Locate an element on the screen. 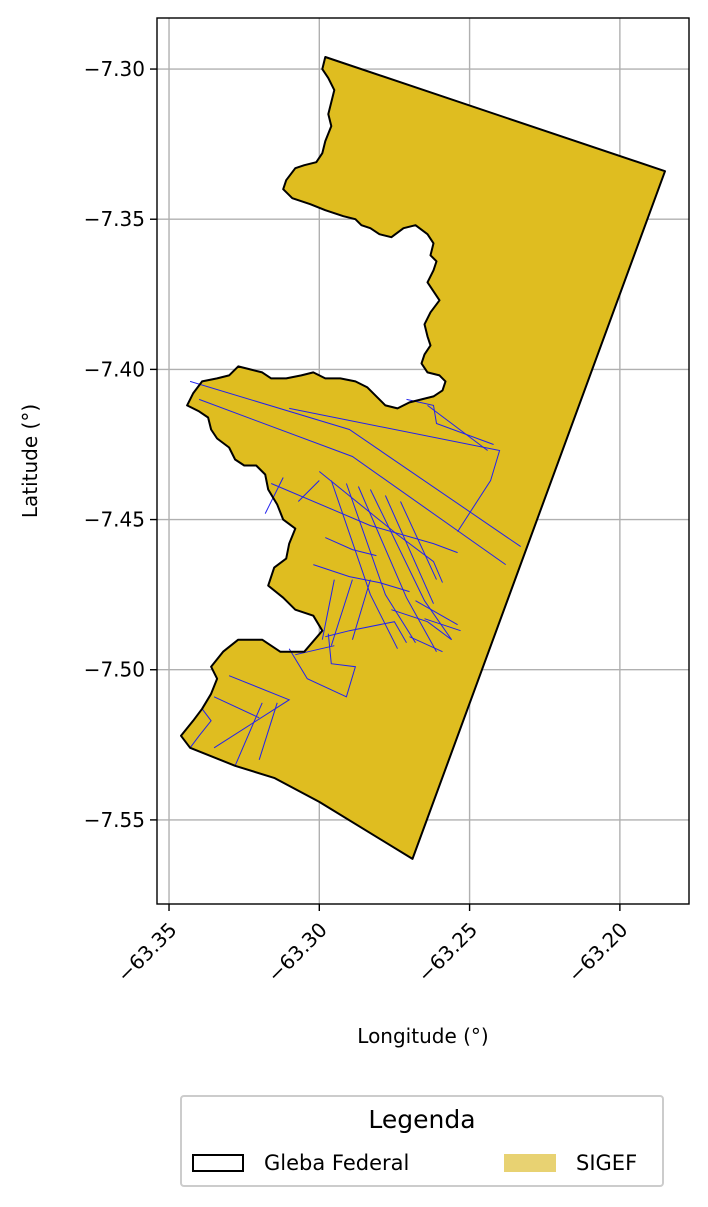 This screenshot has width=708, height=1207. y-tick-label: −7.35 is located at coordinates (114, 219).